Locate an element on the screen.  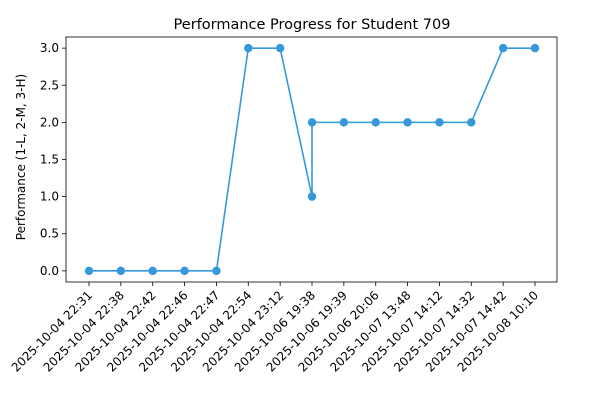
y-tick-label: 2.5 is located at coordinates (49, 85).